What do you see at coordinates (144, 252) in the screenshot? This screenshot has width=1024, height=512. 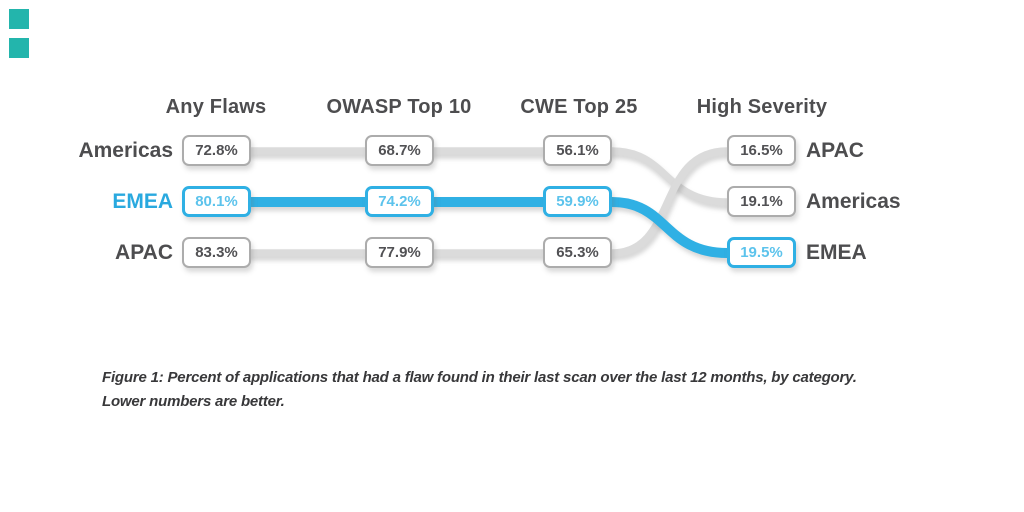 I see `row-label-apac: APAC` at bounding box center [144, 252].